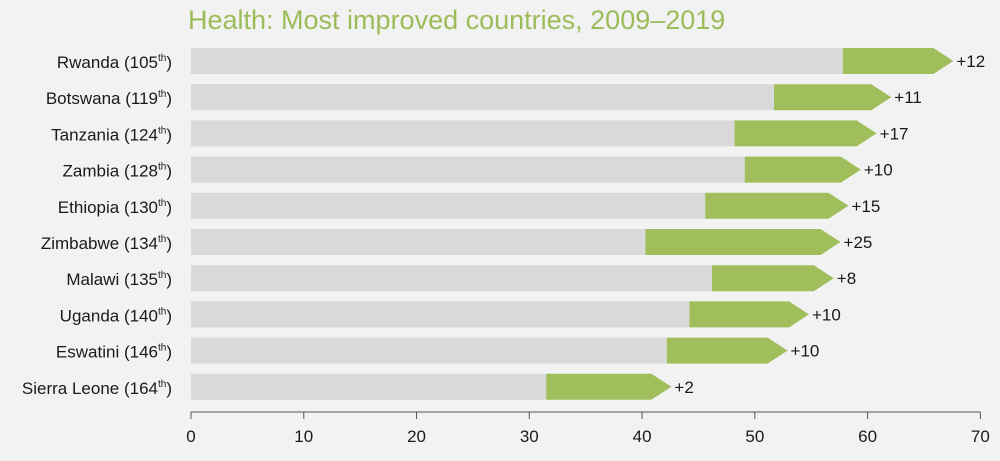  What do you see at coordinates (865, 206) in the screenshot?
I see `change-label: +15` at bounding box center [865, 206].